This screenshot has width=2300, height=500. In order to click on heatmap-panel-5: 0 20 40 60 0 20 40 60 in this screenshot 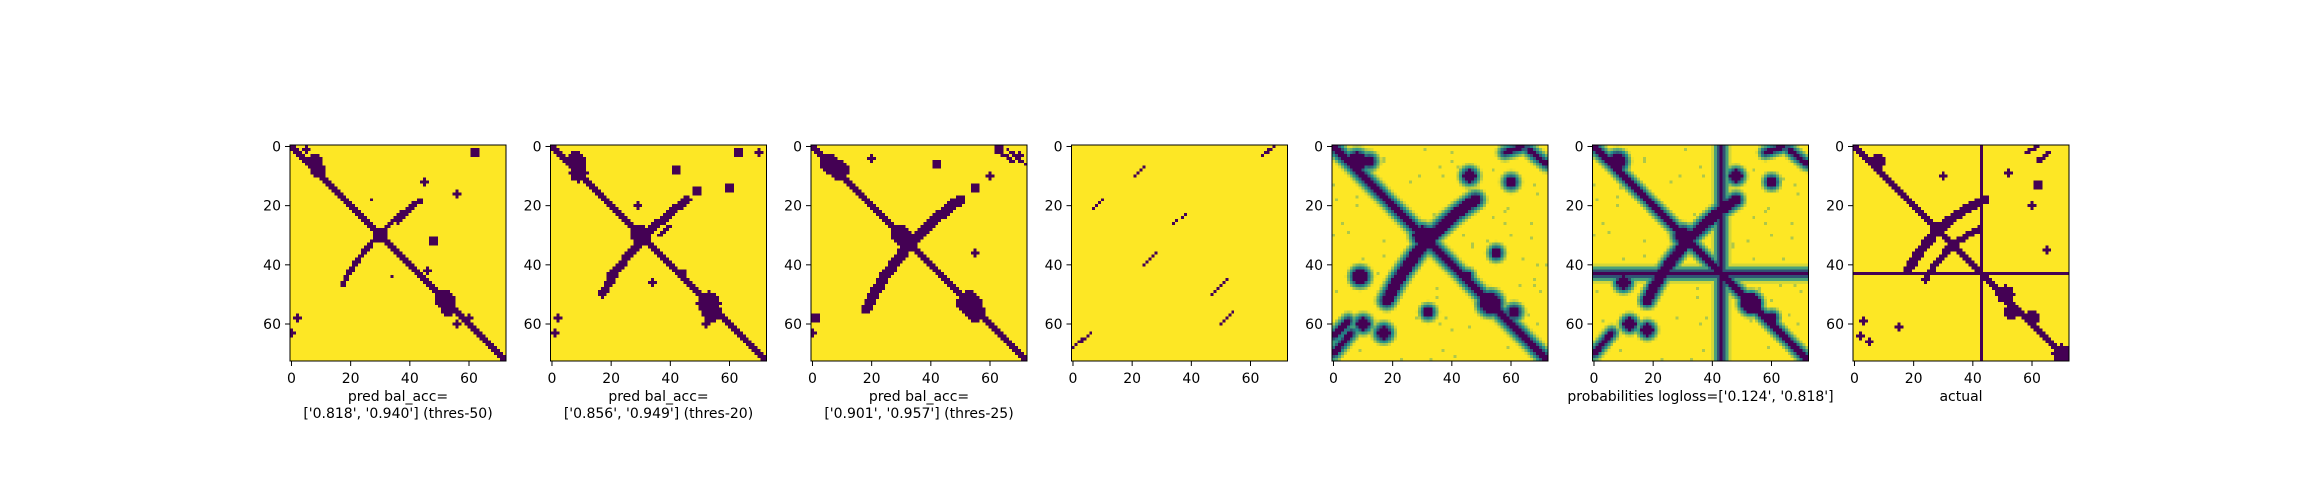, I will do `click(1427, 263)`.